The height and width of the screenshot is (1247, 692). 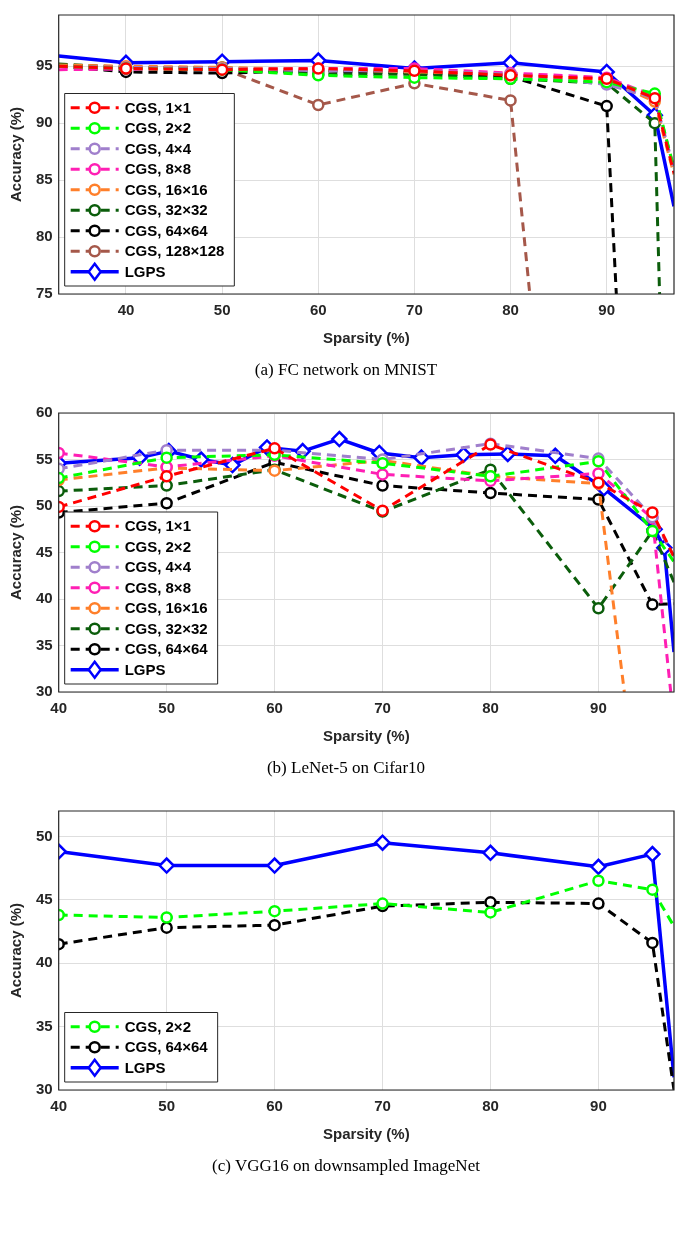 What do you see at coordinates (44, 412) in the screenshot?
I see `y-tick-label: 60` at bounding box center [44, 412].